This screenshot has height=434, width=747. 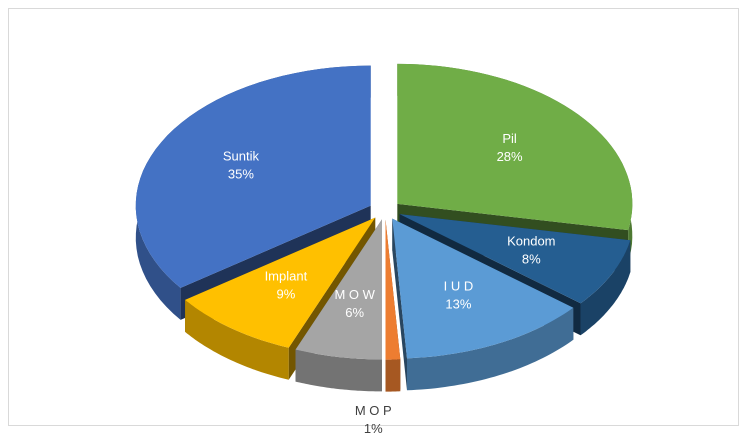 I want to click on data-label-value: 6%, so click(x=354, y=312).